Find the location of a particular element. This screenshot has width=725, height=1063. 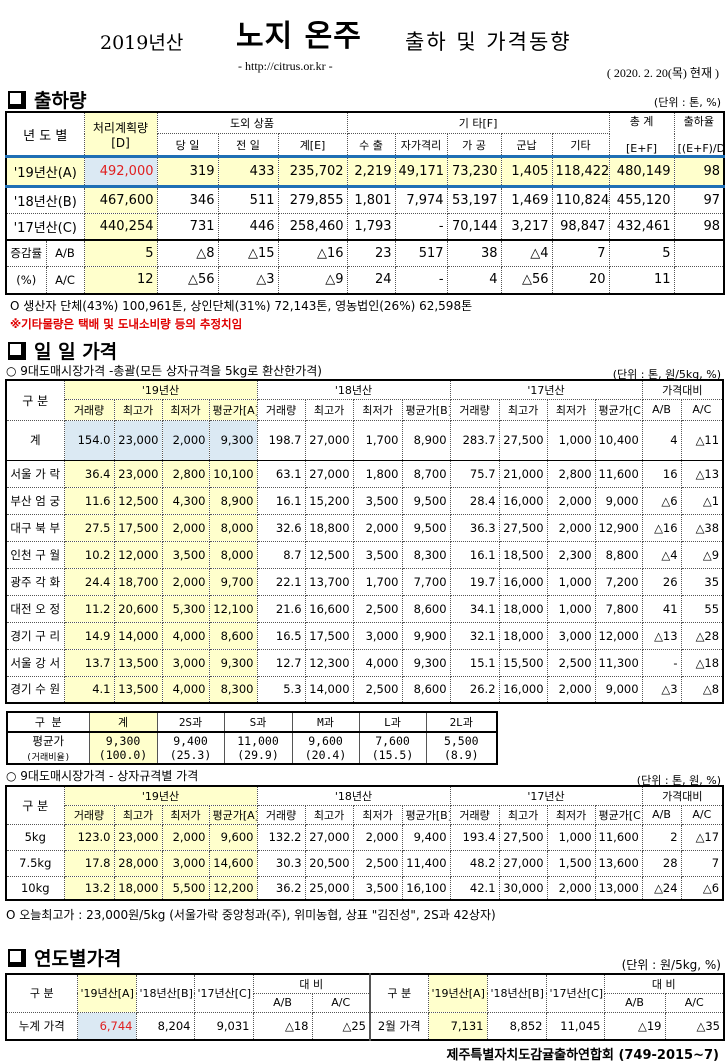

column-header: A/C is located at coordinates (702, 814).